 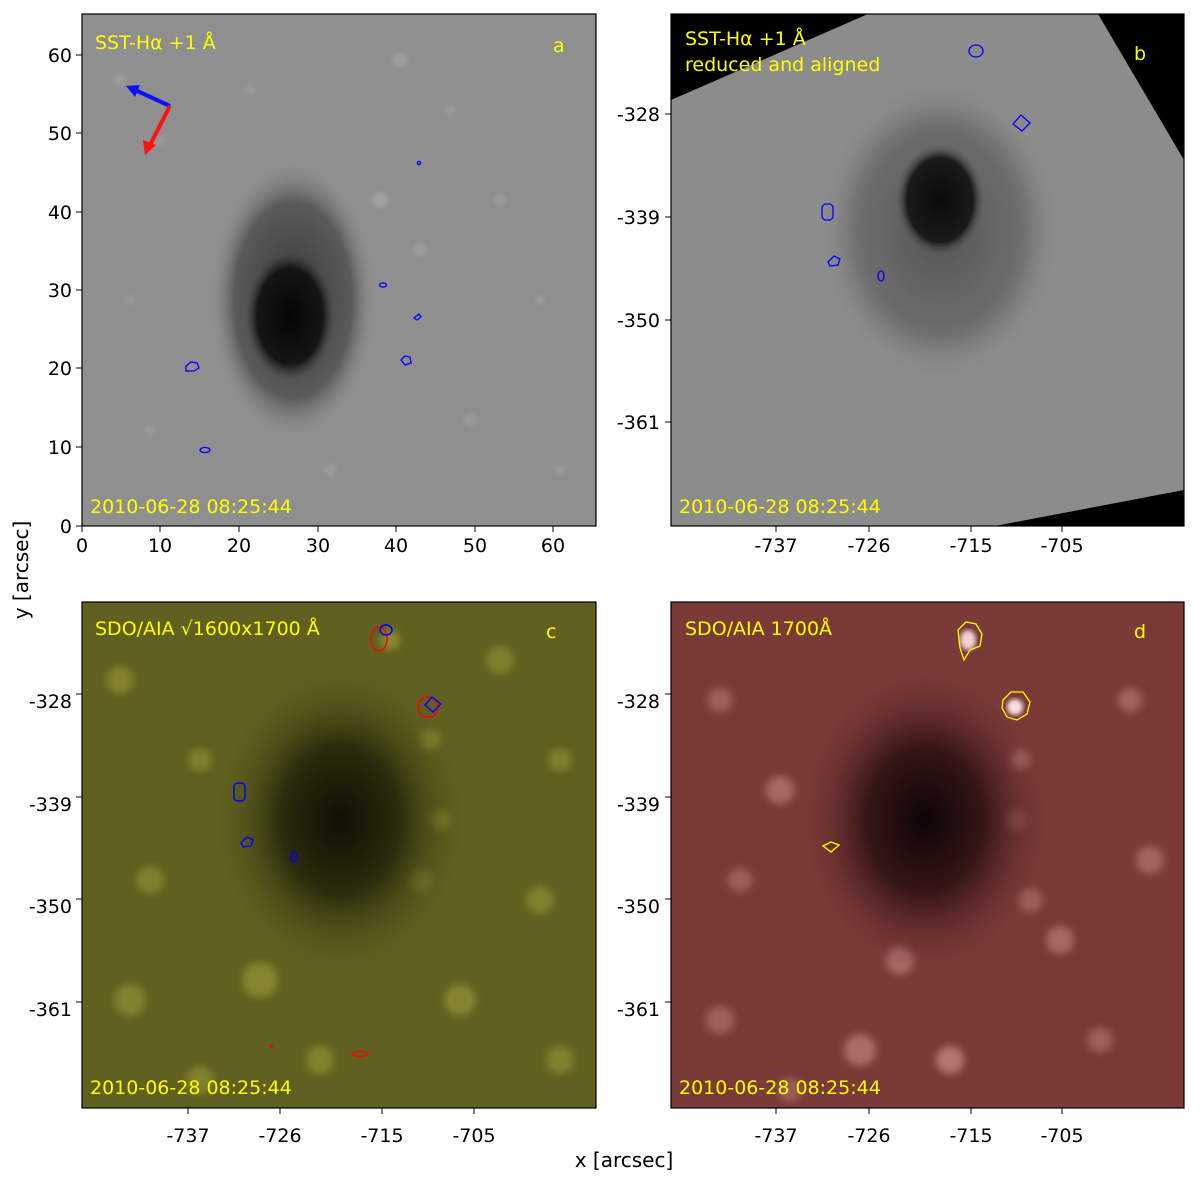 What do you see at coordinates (160, 546) in the screenshot?
I see `panel-a-xtick-label: 10` at bounding box center [160, 546].